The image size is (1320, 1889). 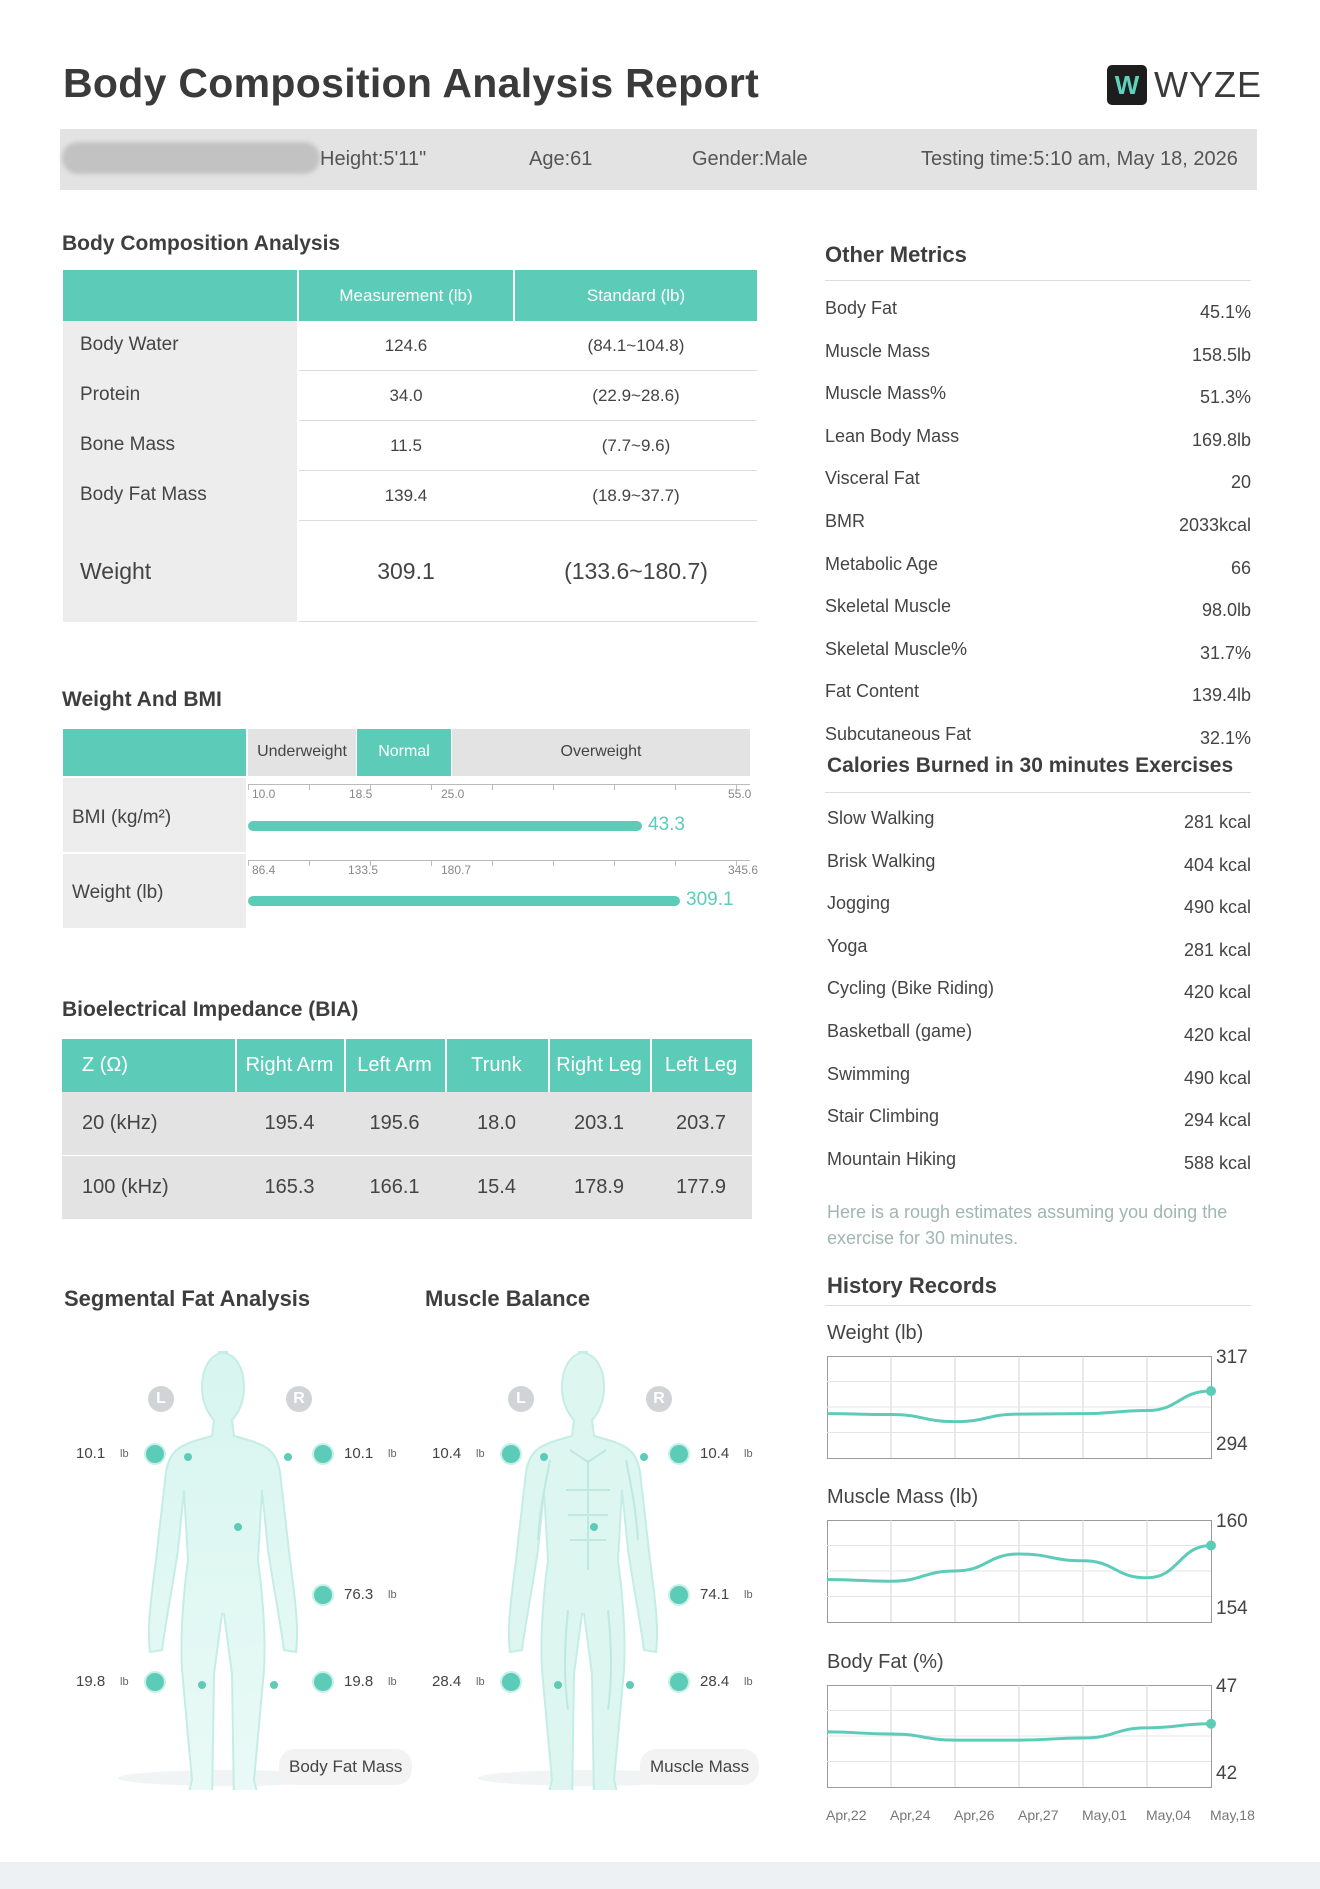 I want to click on exercise-label: Basketball (game), so click(x=900, y=1031).